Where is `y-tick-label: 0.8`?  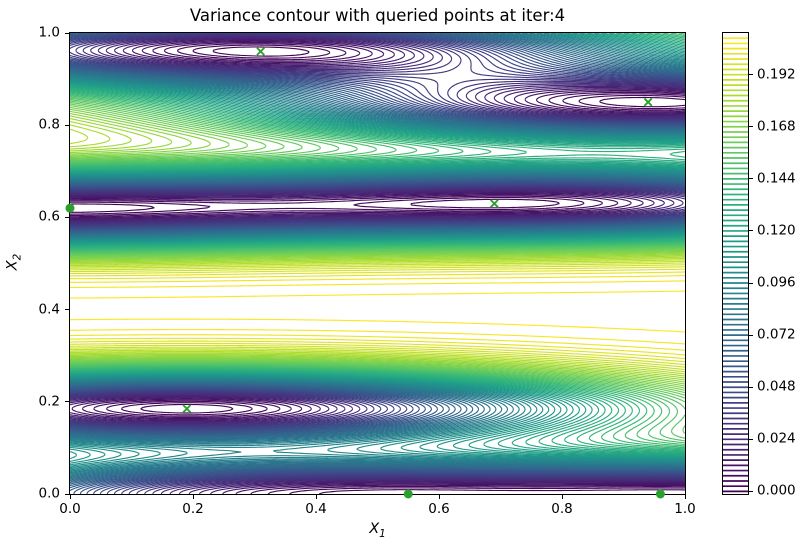
y-tick-label: 0.8 is located at coordinates (49, 124).